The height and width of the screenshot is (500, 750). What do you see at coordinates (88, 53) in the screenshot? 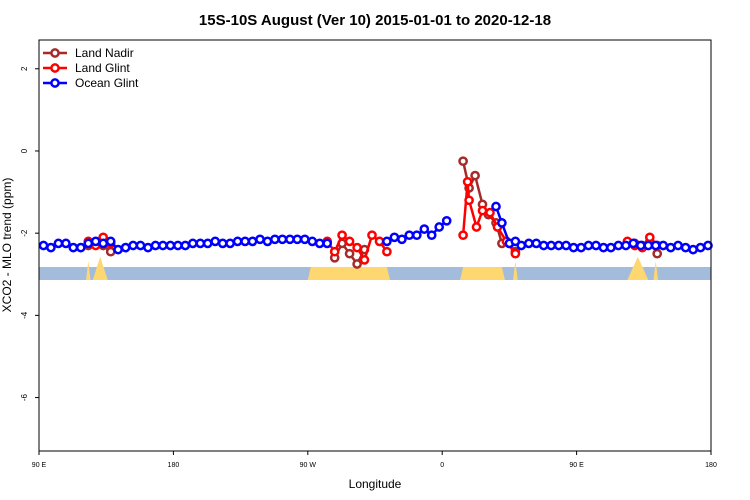
I see `legend-item-land-nadir: Land Nadir` at bounding box center [88, 53].